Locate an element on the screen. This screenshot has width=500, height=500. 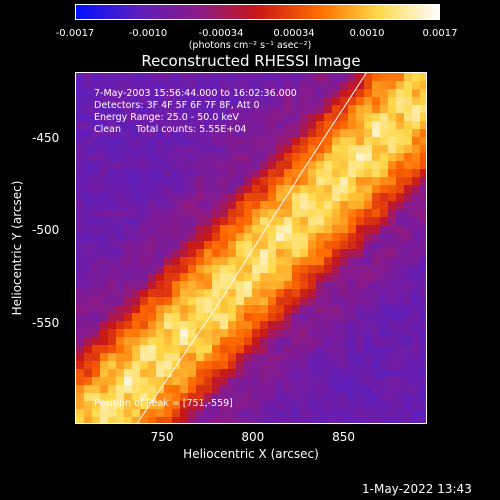
y-axis-label: Heliocentric Y (arcsec) is located at coordinates (17, 248).